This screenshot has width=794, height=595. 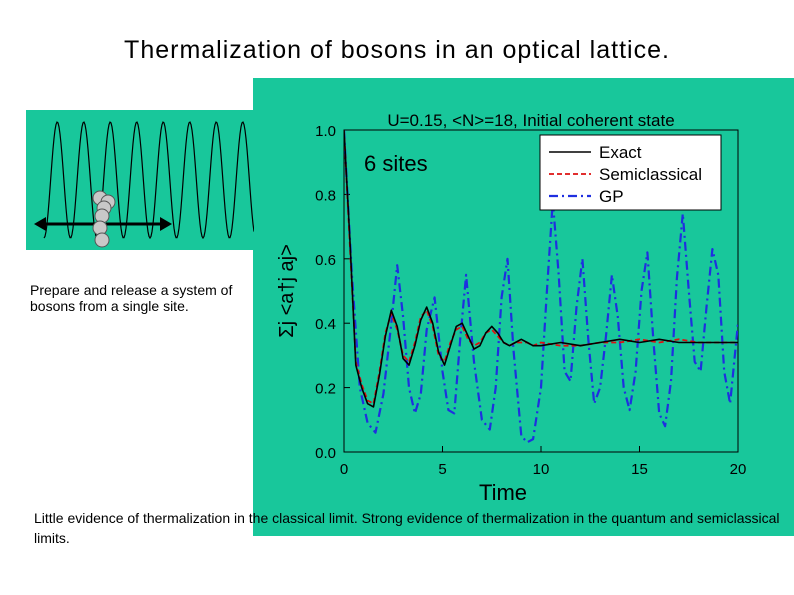 I want to click on legend-items: Exact Semiclassical GP, so click(x=625, y=174).